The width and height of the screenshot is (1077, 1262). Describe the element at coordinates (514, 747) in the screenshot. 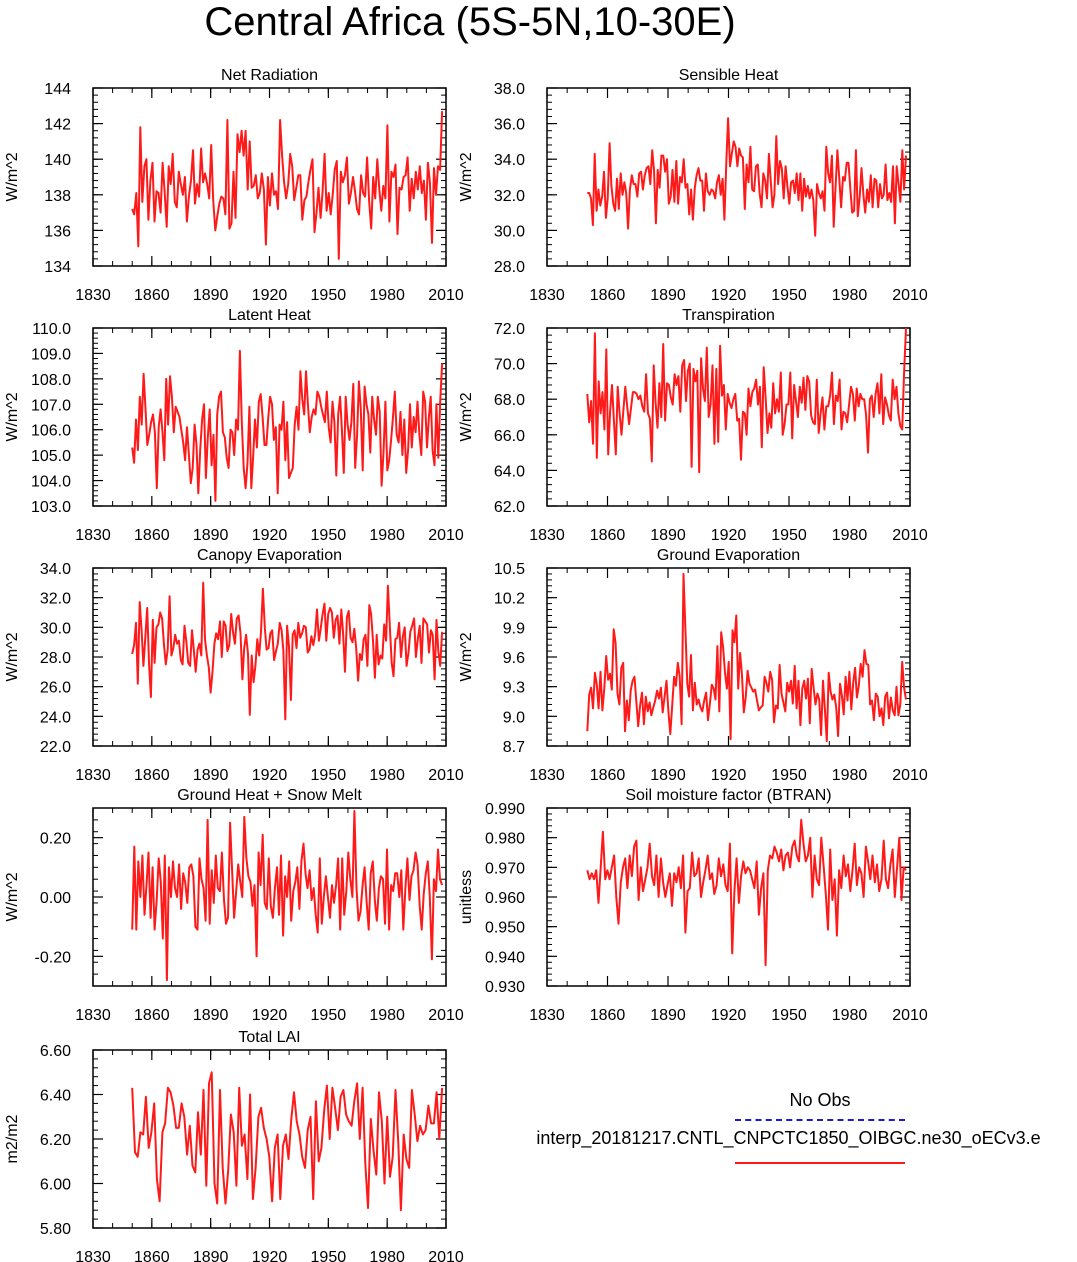

I see `y-tick-label: 8.7` at that location.